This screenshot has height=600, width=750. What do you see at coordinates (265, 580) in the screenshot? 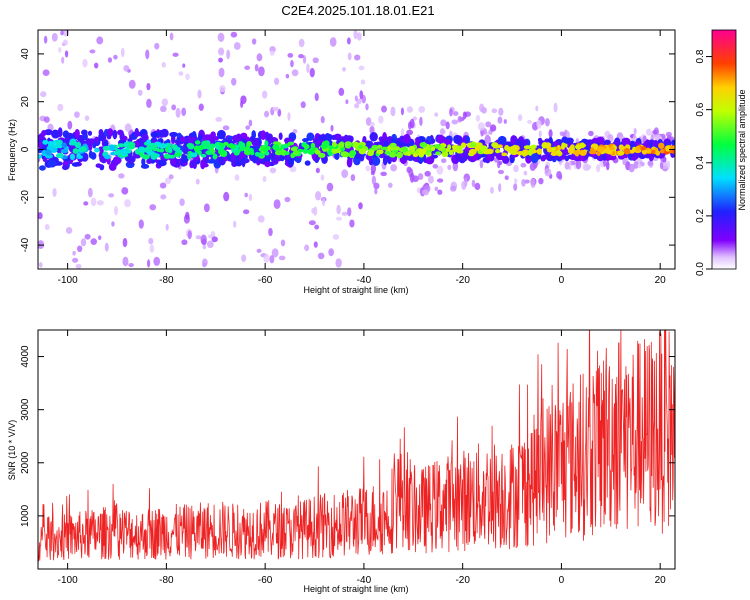
I see `x-tick-label: -60` at bounding box center [265, 580].